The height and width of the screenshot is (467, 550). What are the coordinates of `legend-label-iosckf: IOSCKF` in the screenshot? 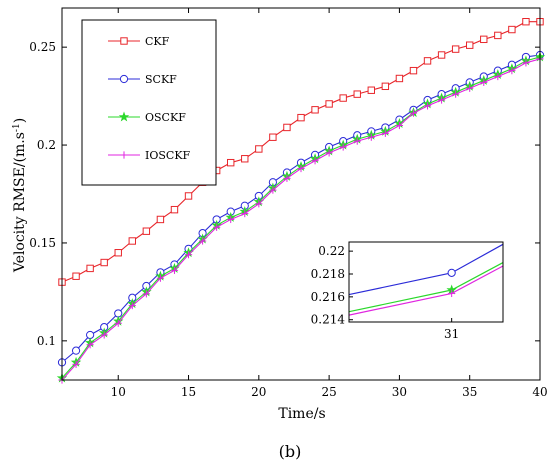 It's located at (168, 155).